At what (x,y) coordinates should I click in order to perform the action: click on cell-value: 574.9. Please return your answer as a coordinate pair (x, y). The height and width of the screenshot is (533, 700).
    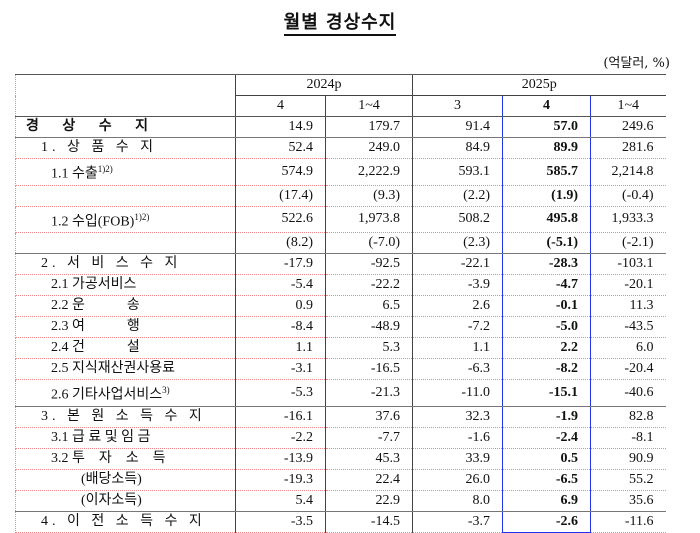
    Looking at the image, I should click on (280, 172).